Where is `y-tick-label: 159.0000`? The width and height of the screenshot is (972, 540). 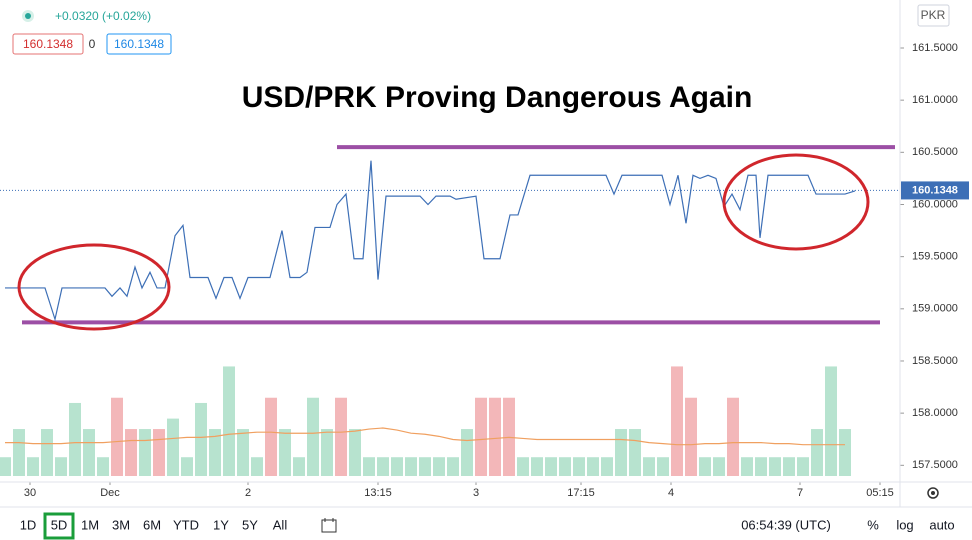 y-tick-label: 159.0000 is located at coordinates (935, 309).